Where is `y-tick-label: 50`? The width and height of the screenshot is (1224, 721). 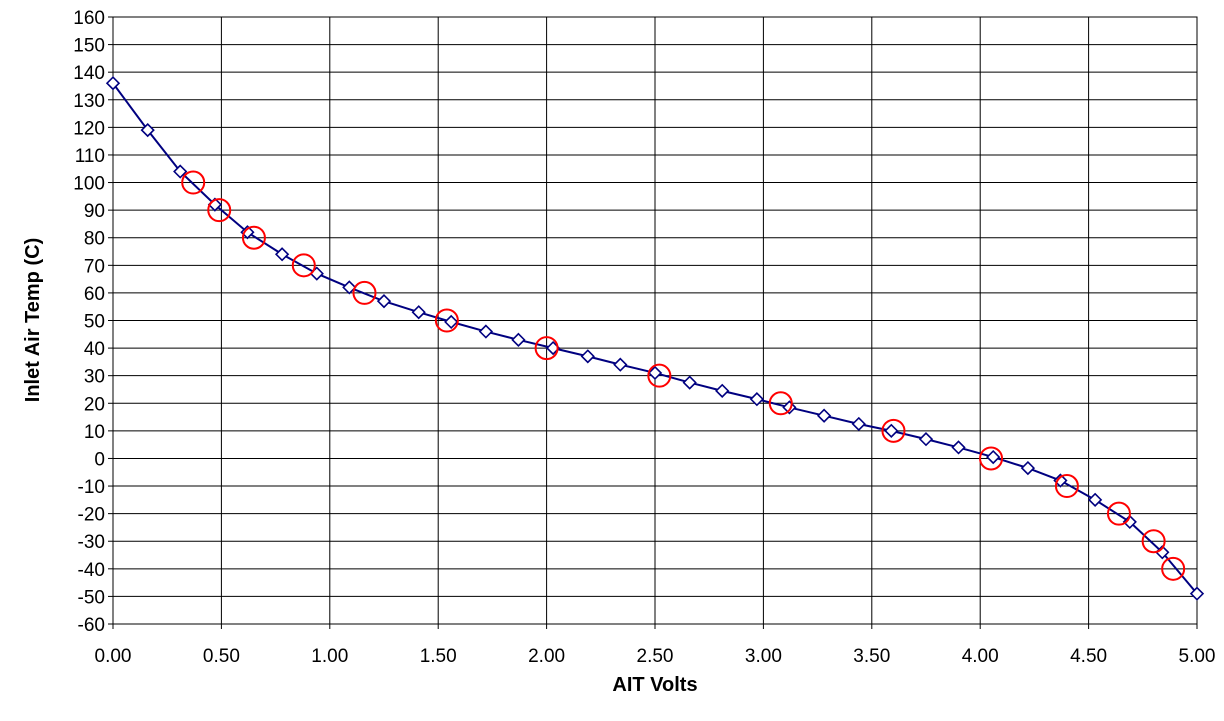 y-tick-label: 50 is located at coordinates (94, 322).